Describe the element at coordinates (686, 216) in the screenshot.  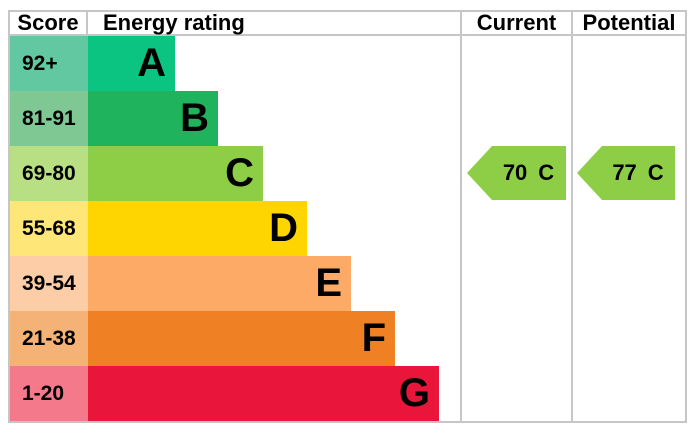
I see `border-right` at that location.